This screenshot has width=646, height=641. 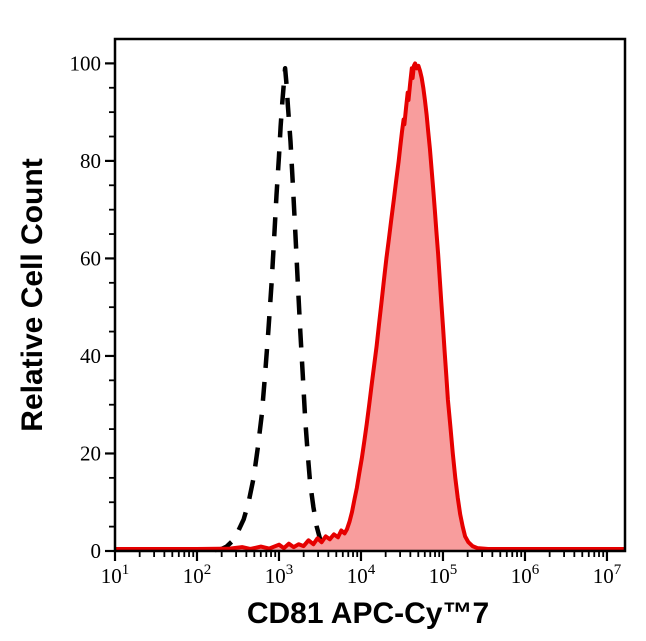 I want to click on x-axis-ticks: 10¹ 10² 10³ 10⁴ 10⁵ 10⁶ 10⁷, so click(x=361, y=569).